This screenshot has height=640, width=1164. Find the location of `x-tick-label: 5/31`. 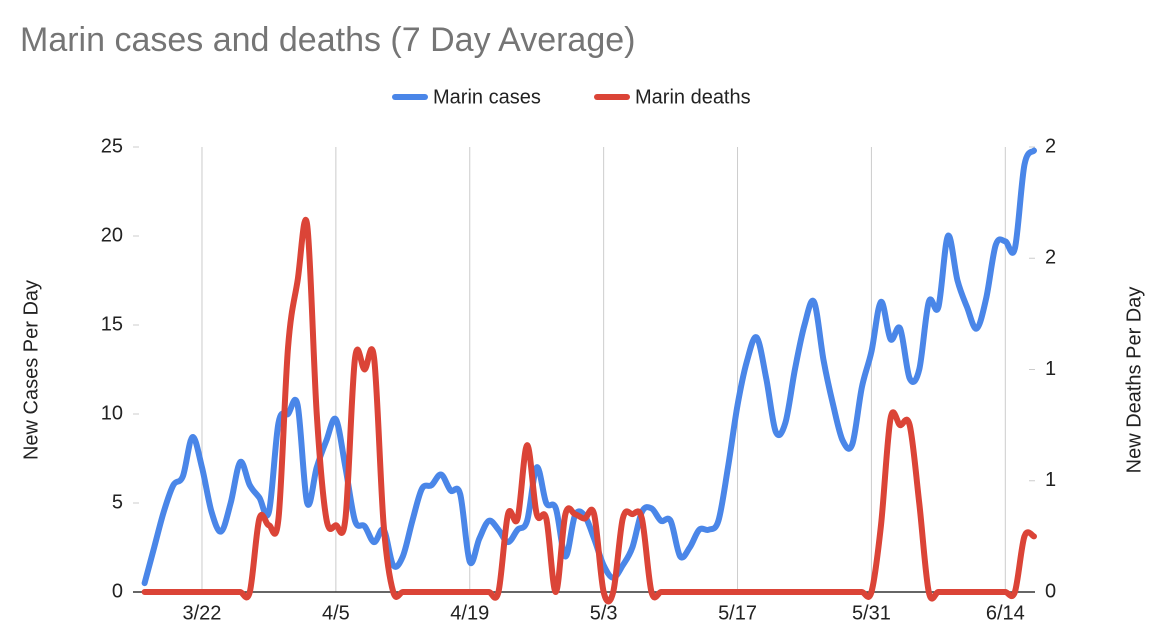

x-tick-label: 5/31 is located at coordinates (871, 613).